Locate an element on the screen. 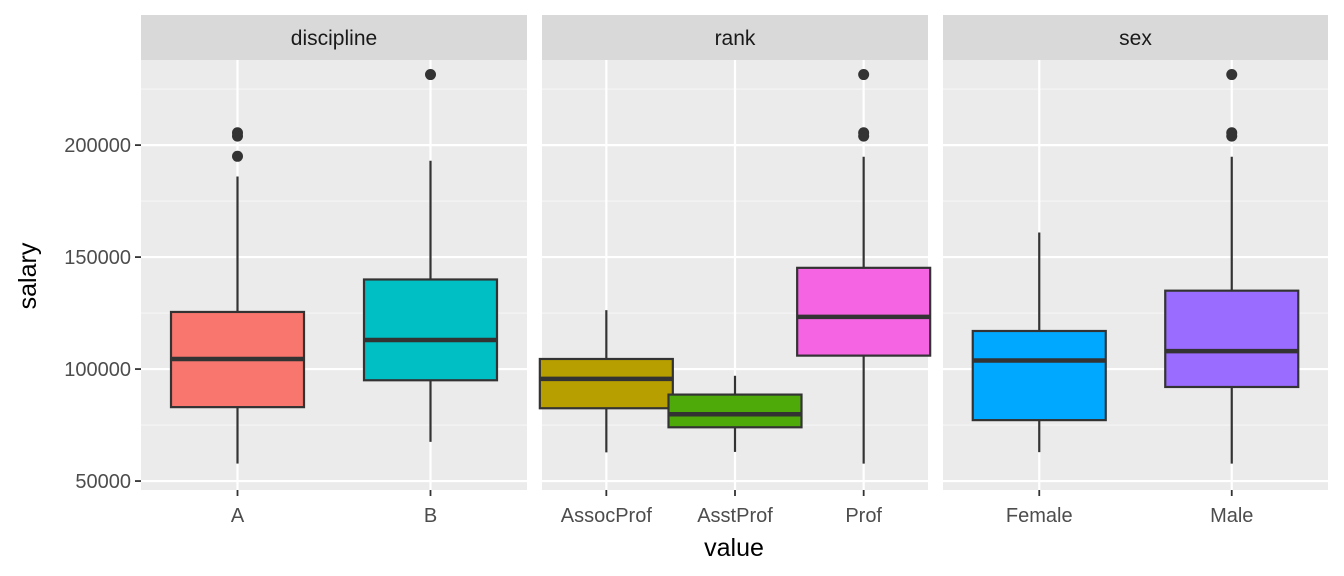 This screenshot has width=1344, height=576. x-tick-label: AsstProf is located at coordinates (735, 516).